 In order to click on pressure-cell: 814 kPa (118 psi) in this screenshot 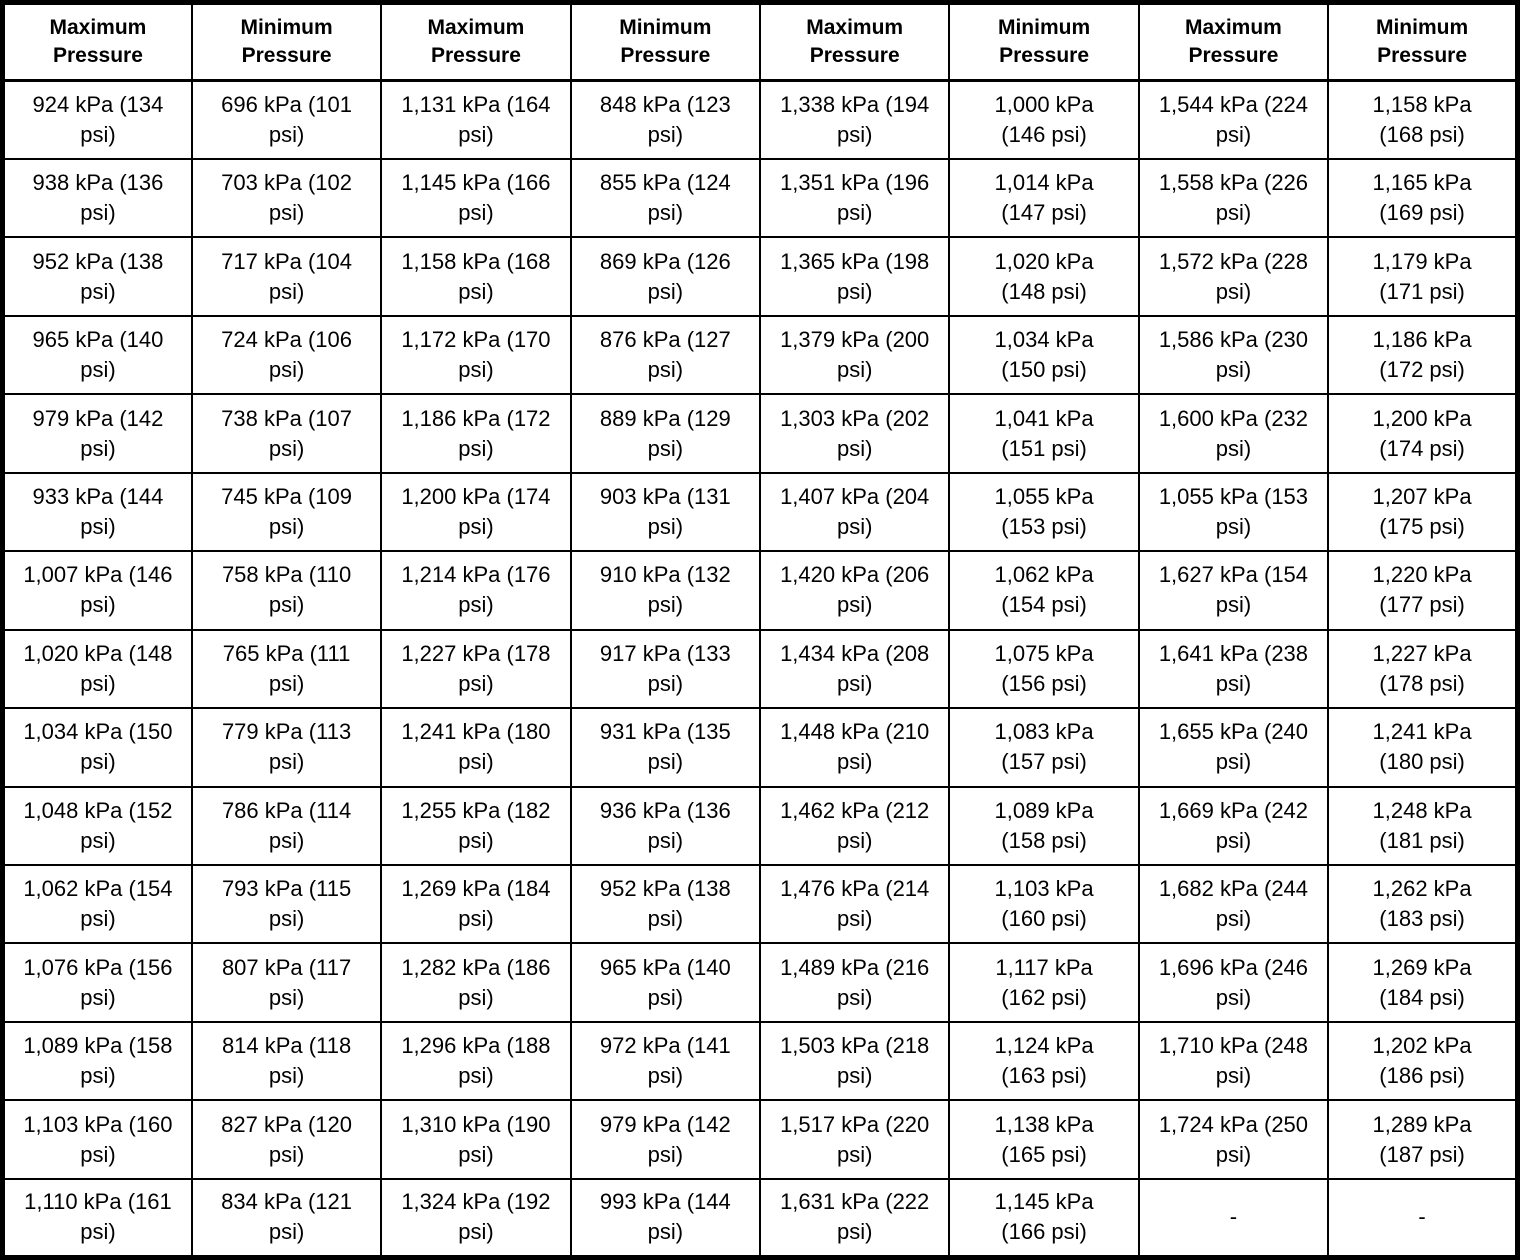, I will do `click(286, 1061)`.